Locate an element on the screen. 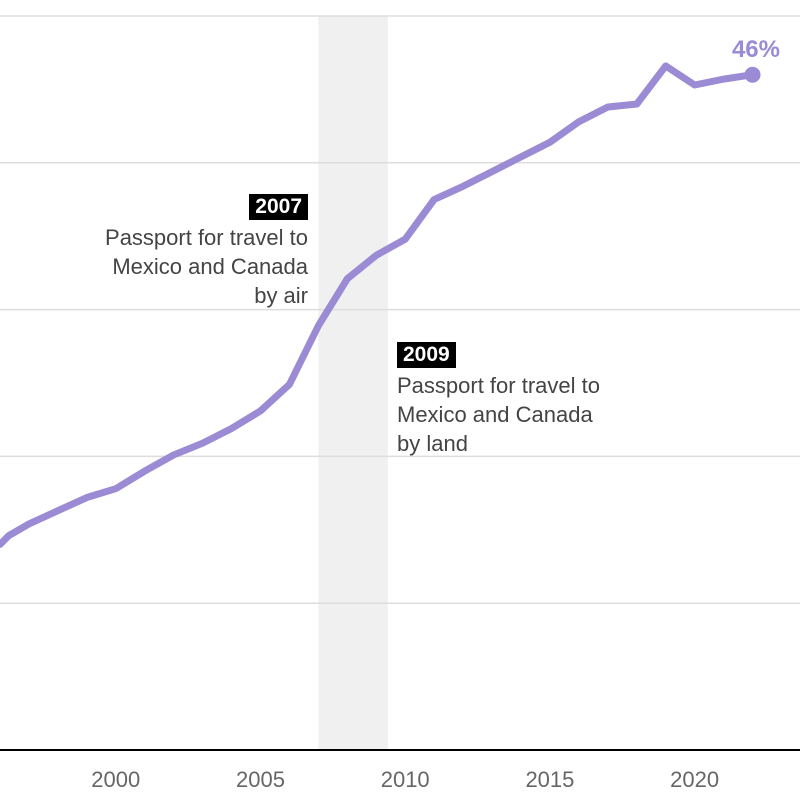 The height and width of the screenshot is (800, 800). x-tick-label-2015: 2015 is located at coordinates (549, 779).